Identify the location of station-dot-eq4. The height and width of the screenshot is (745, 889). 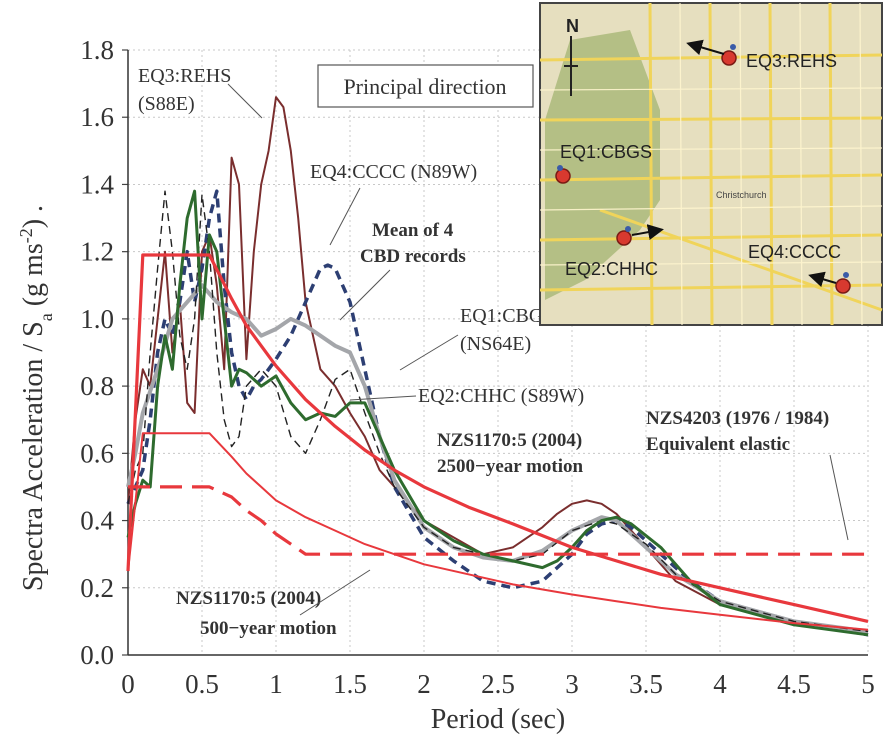
(846, 275).